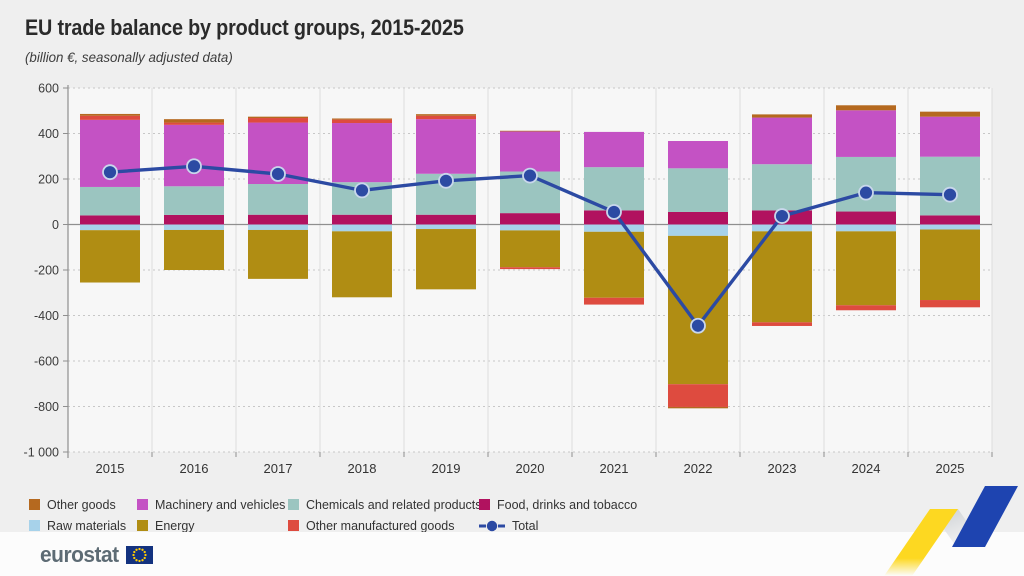 Image resolution: width=1024 pixels, height=576 pixels. Describe the element at coordinates (46, 407) in the screenshot. I see `y-axis-label: -800` at that location.